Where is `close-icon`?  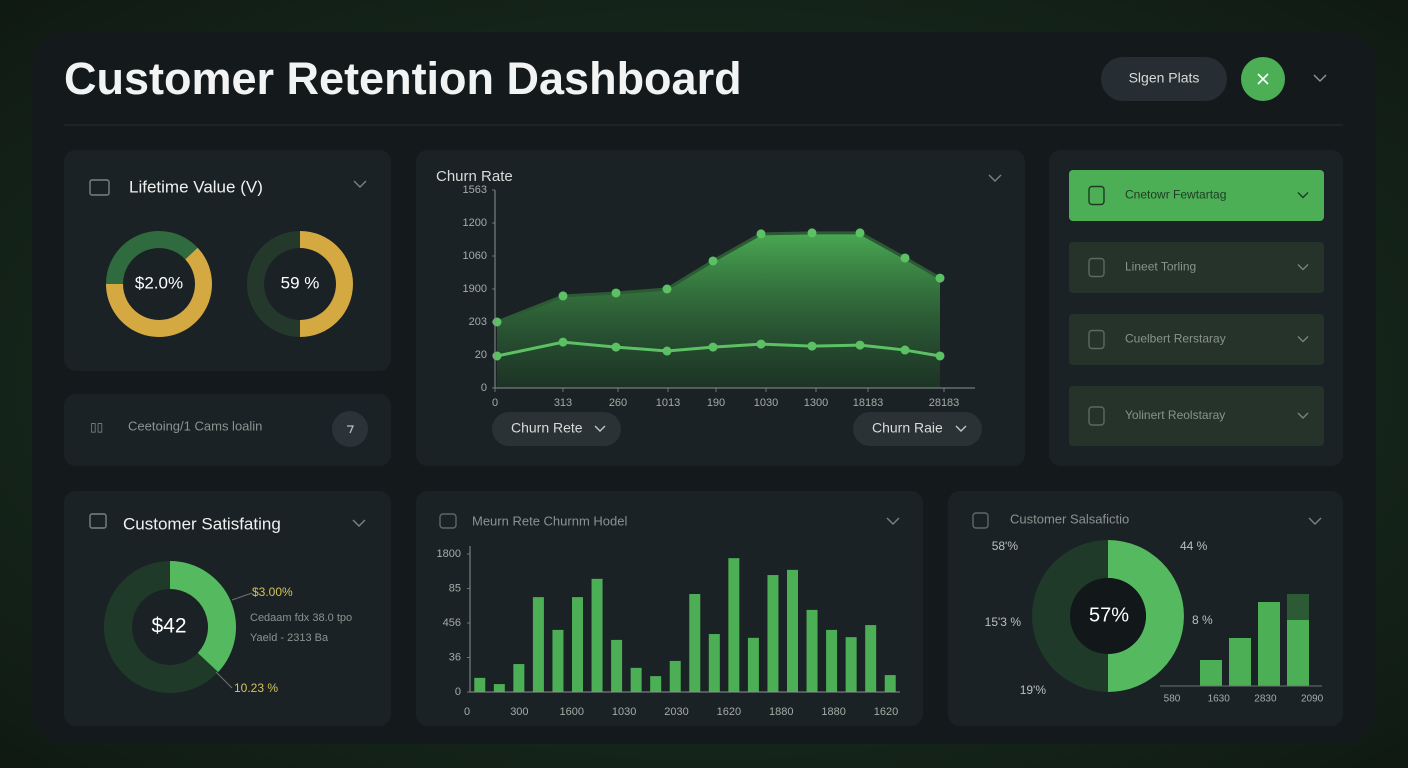 close-icon is located at coordinates (1263, 79).